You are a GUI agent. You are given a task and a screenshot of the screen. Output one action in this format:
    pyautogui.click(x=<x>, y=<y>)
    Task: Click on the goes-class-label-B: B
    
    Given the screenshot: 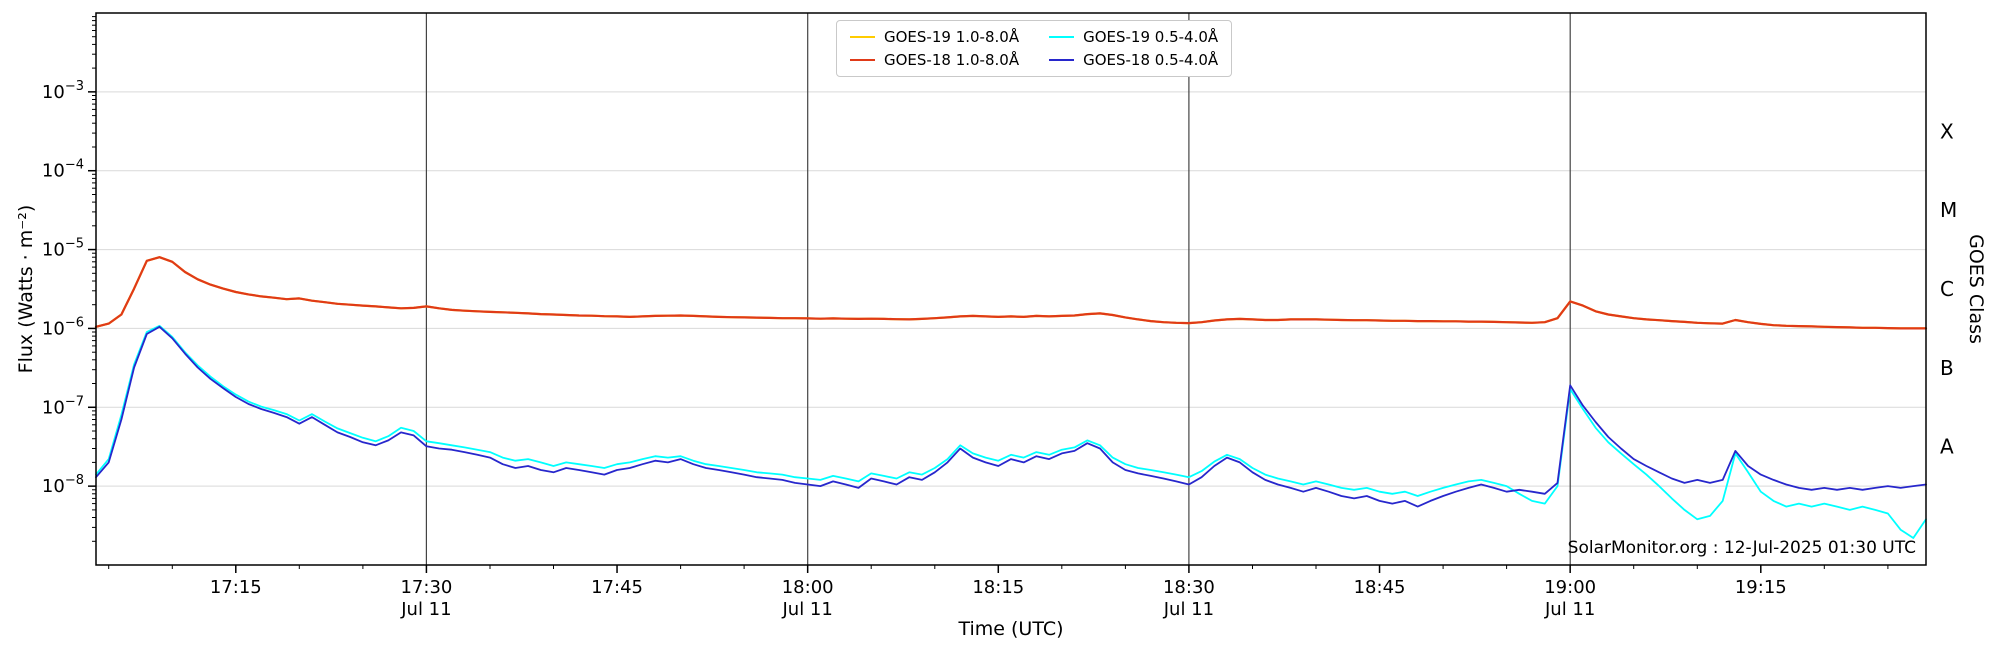 What is the action you would take?
    pyautogui.click(x=1947, y=368)
    